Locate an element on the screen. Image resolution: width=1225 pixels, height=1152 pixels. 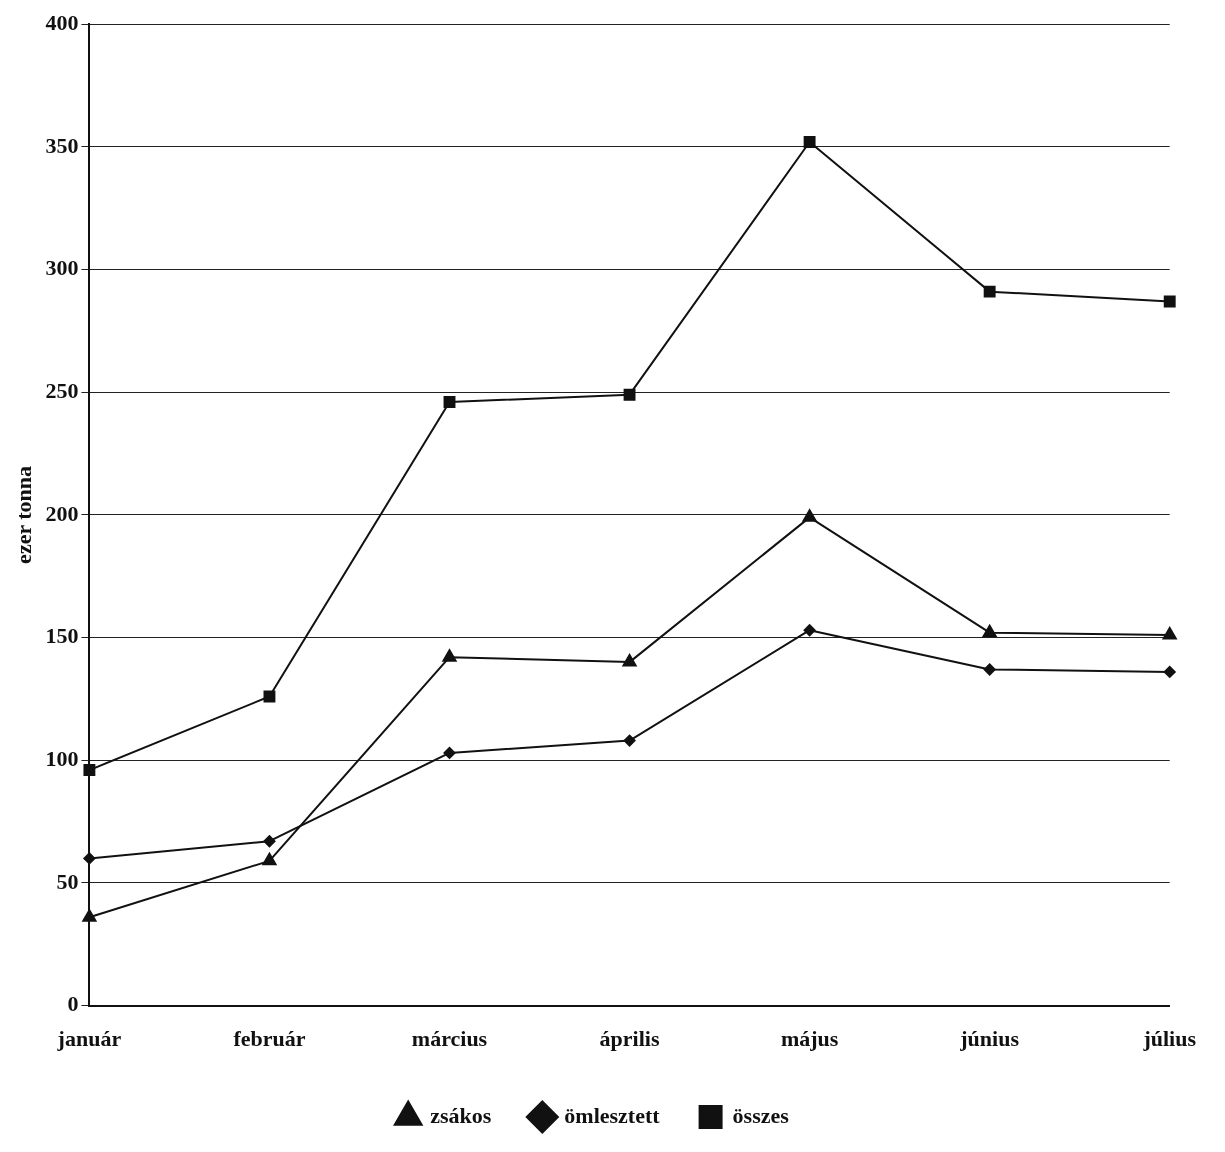
y-tick-label: 50 is located at coordinates (67, 881).